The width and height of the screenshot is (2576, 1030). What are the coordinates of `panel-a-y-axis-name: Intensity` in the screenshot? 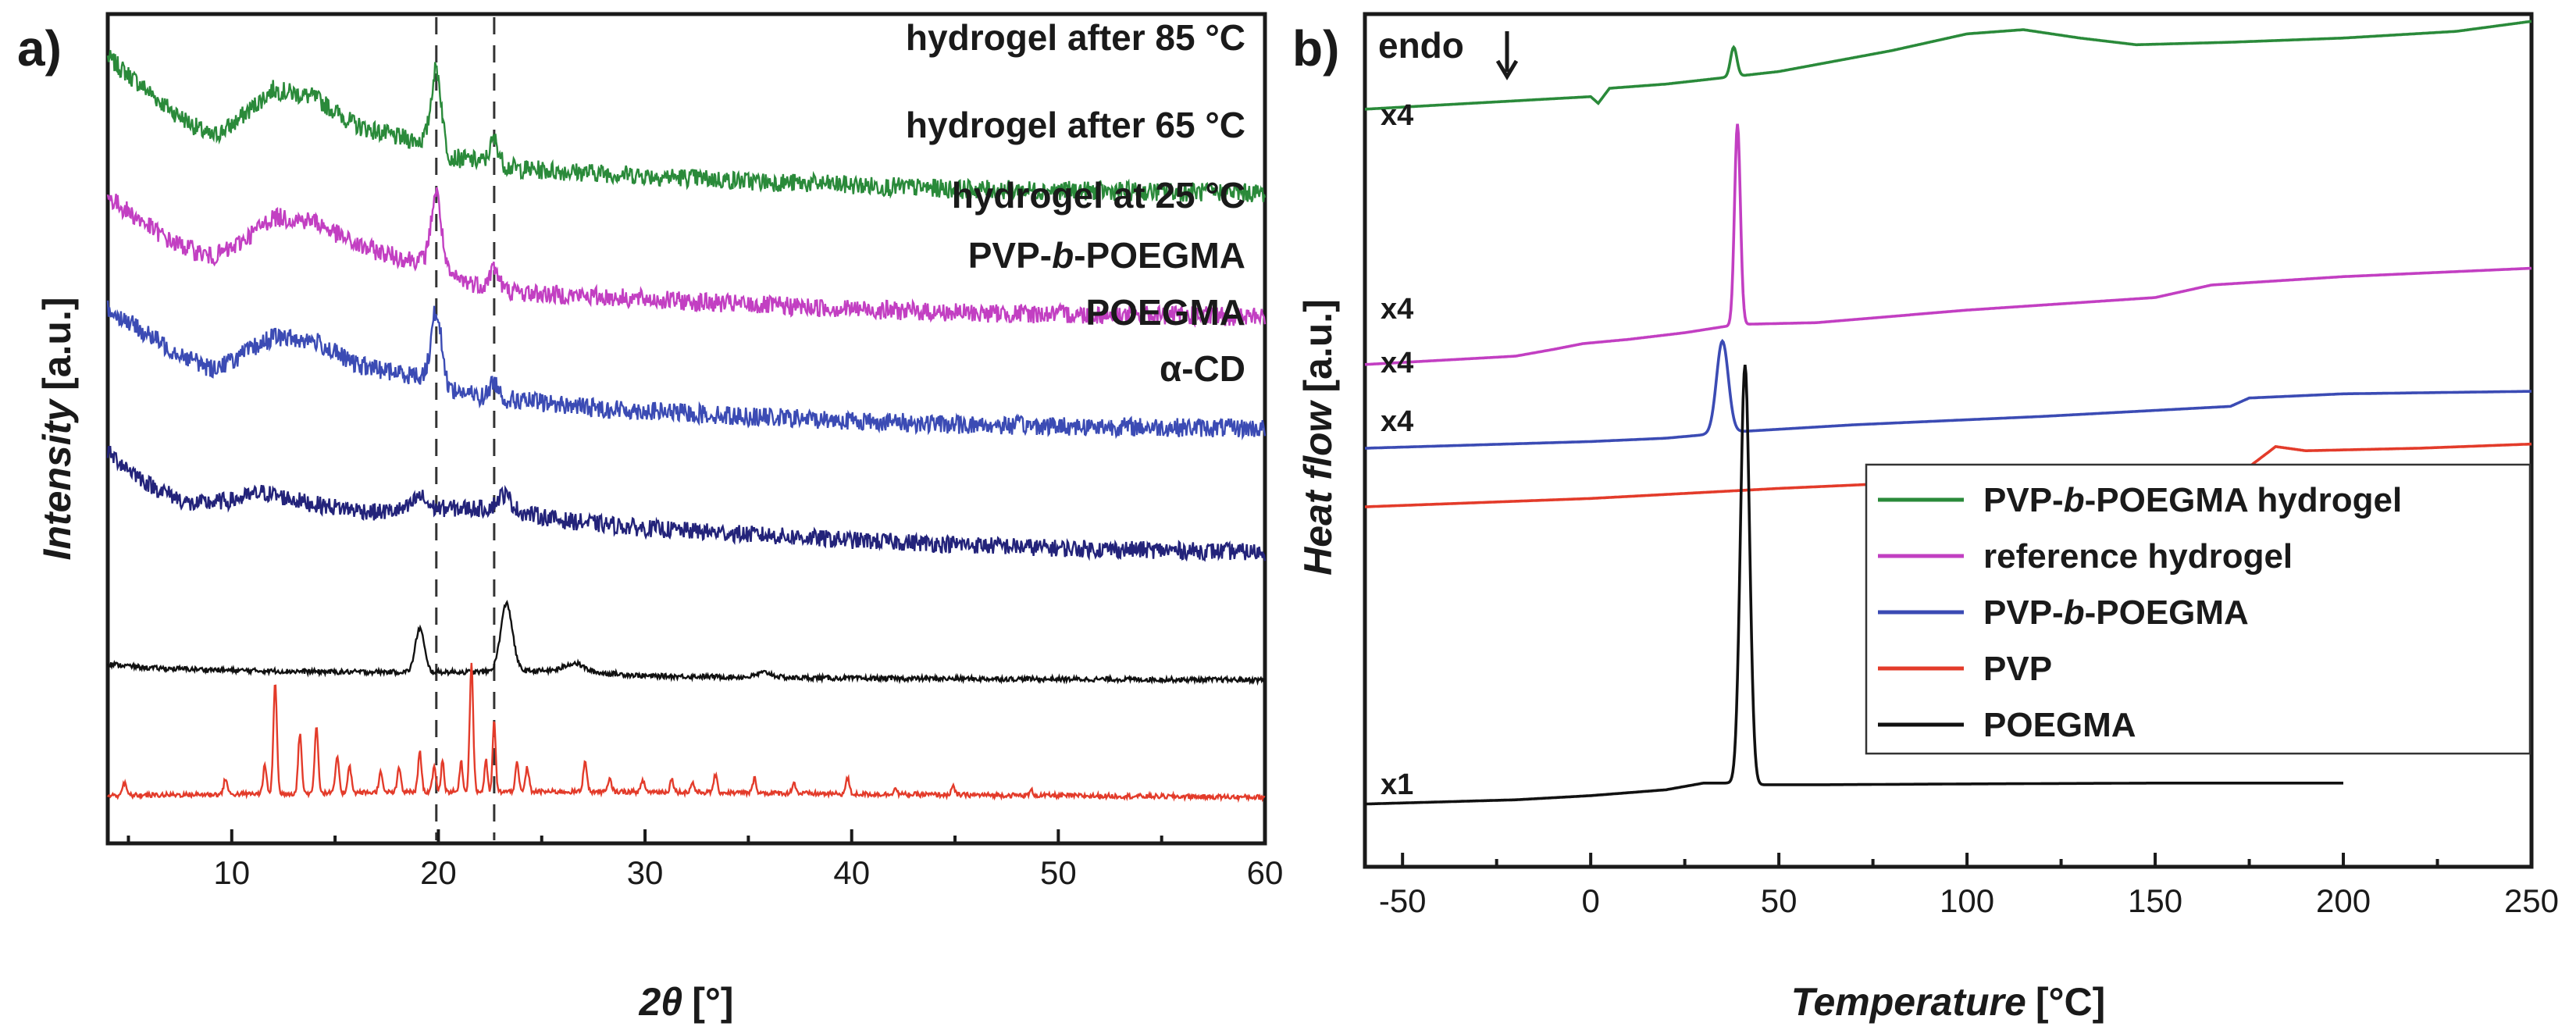 It's located at (57, 480).